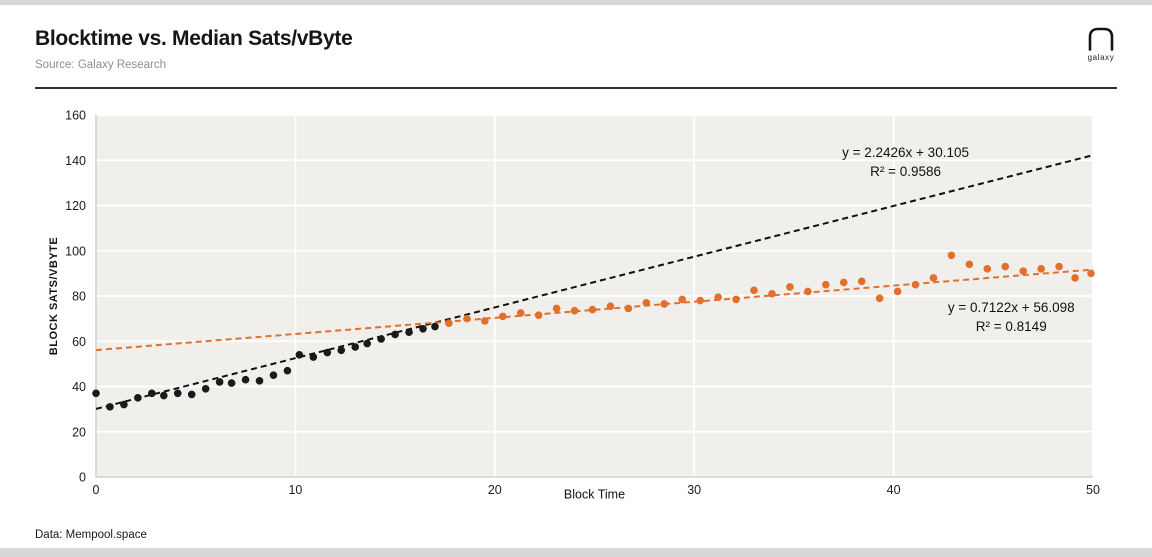 The height and width of the screenshot is (557, 1152). What do you see at coordinates (1101, 39) in the screenshot?
I see `galaxy-logo-icon` at bounding box center [1101, 39].